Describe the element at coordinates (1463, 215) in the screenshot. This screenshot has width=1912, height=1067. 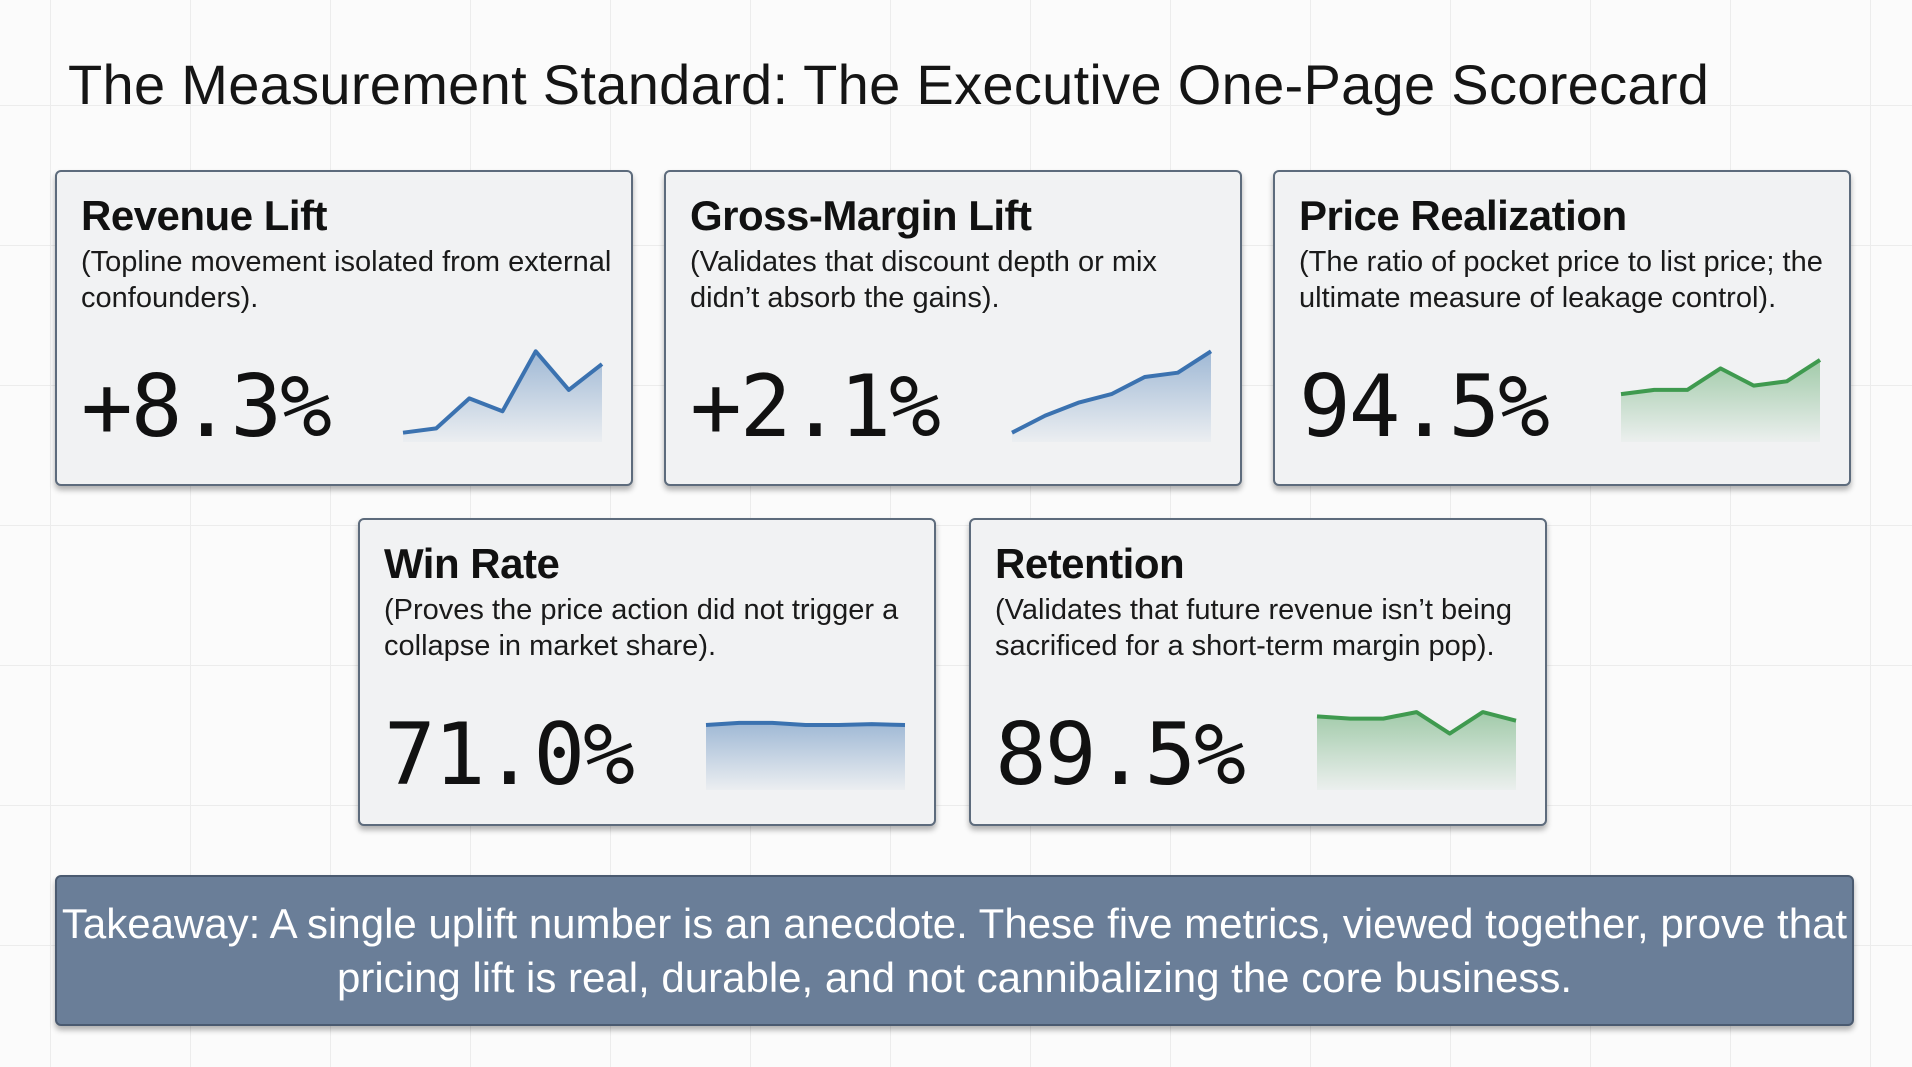
I see `card-title: Price Realization` at that location.